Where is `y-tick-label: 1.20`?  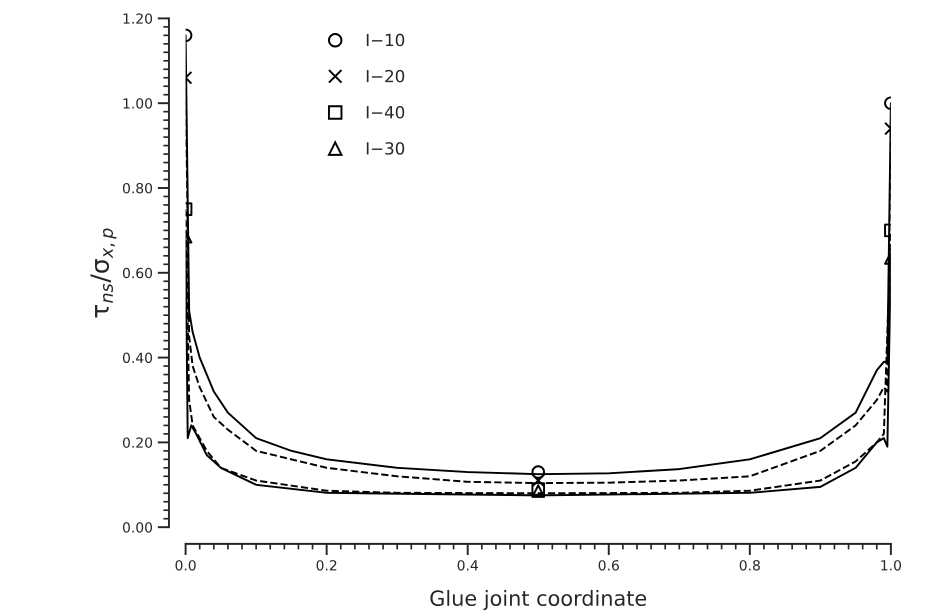 y-tick-label: 1.20 is located at coordinates (138, 18).